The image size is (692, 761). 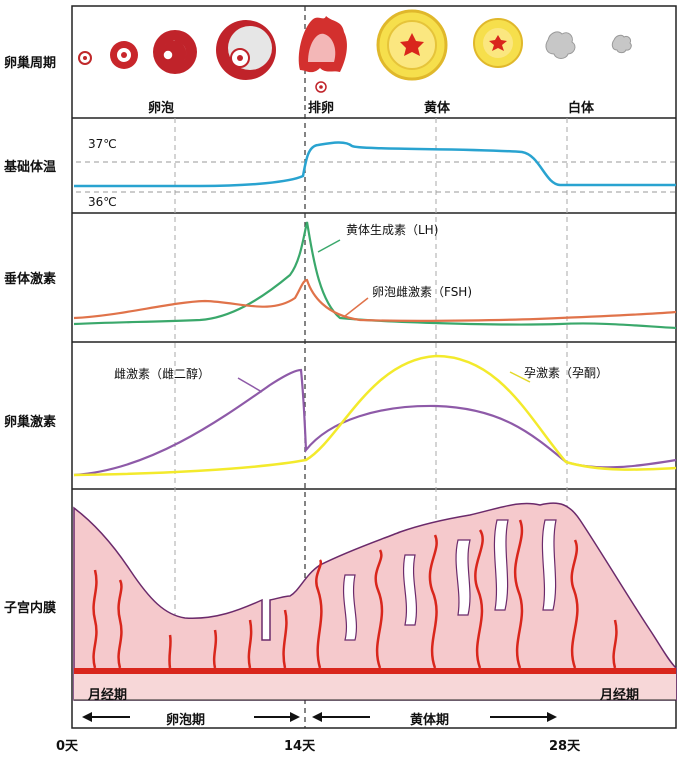 What do you see at coordinates (375, 687) in the screenshot?
I see `basal-layer` at bounding box center [375, 687].